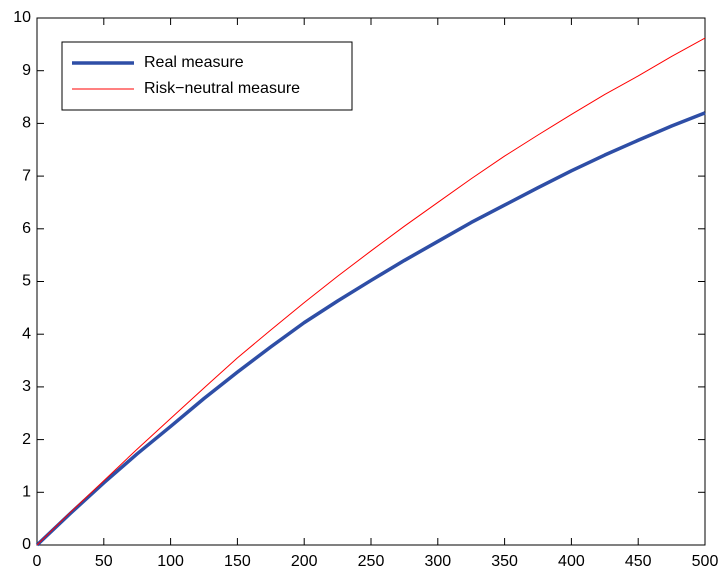 The height and width of the screenshot is (575, 724). I want to click on x-tick-label: 400, so click(571, 561).